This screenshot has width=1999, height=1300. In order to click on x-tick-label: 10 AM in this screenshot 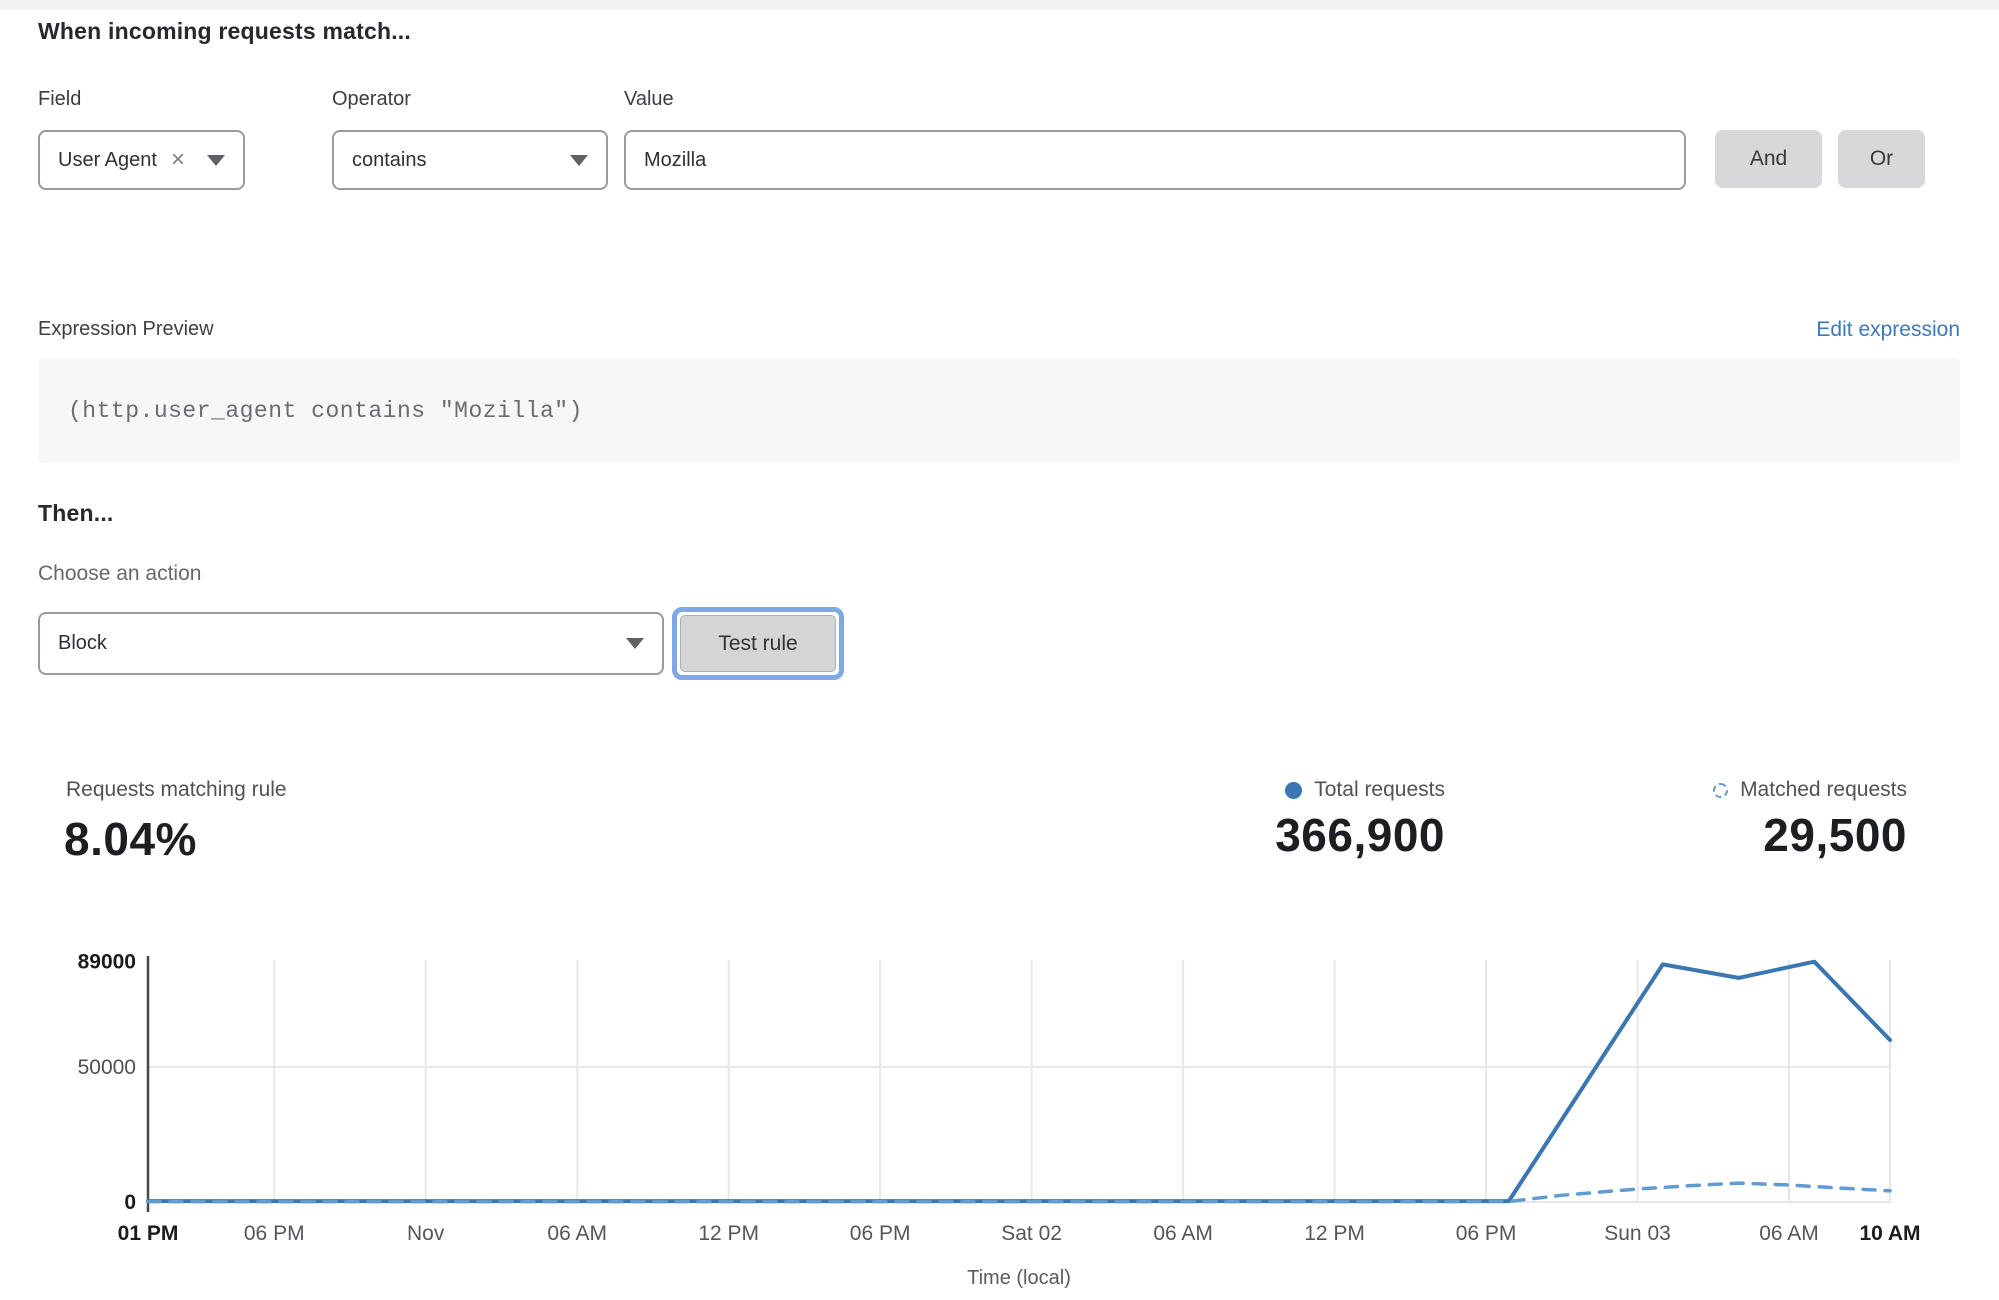, I will do `click(1889, 1233)`.